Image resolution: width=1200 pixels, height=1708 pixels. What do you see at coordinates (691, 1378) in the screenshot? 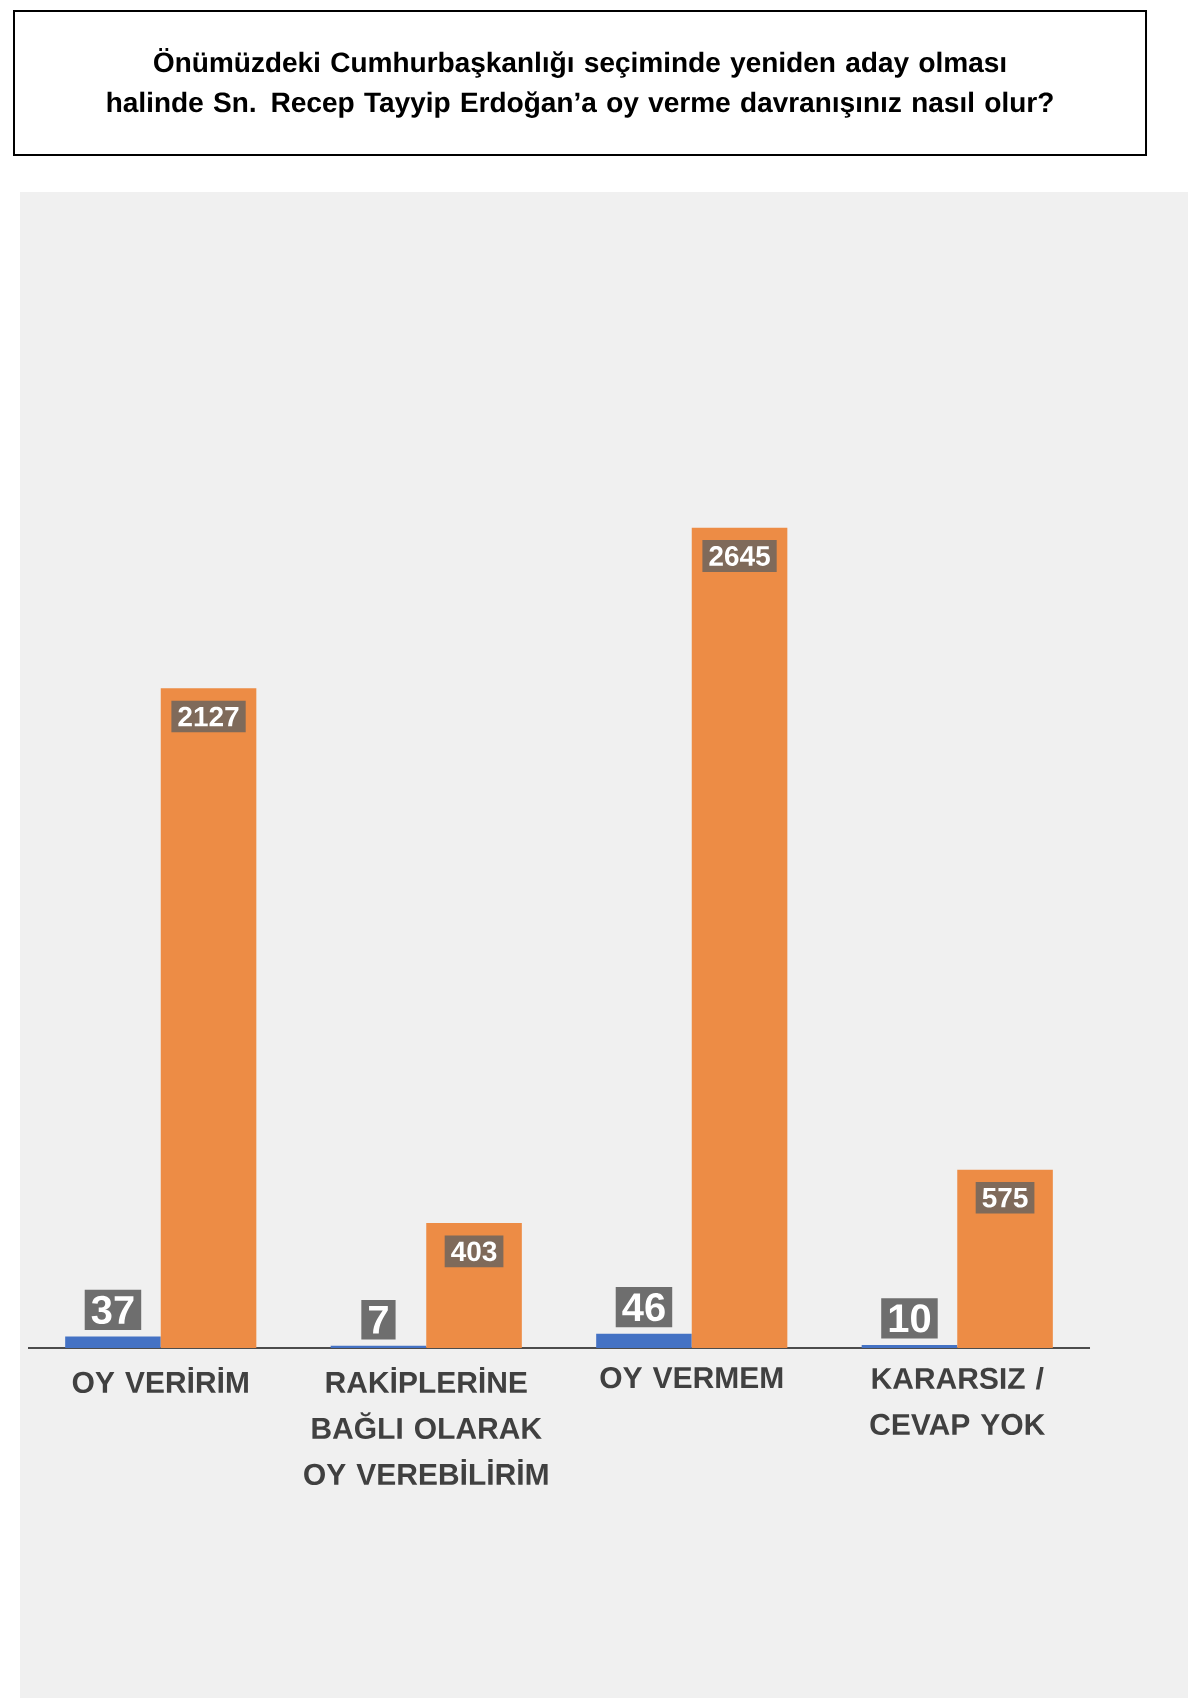
I see `x-tick-label: OY VERMEM` at bounding box center [691, 1378].